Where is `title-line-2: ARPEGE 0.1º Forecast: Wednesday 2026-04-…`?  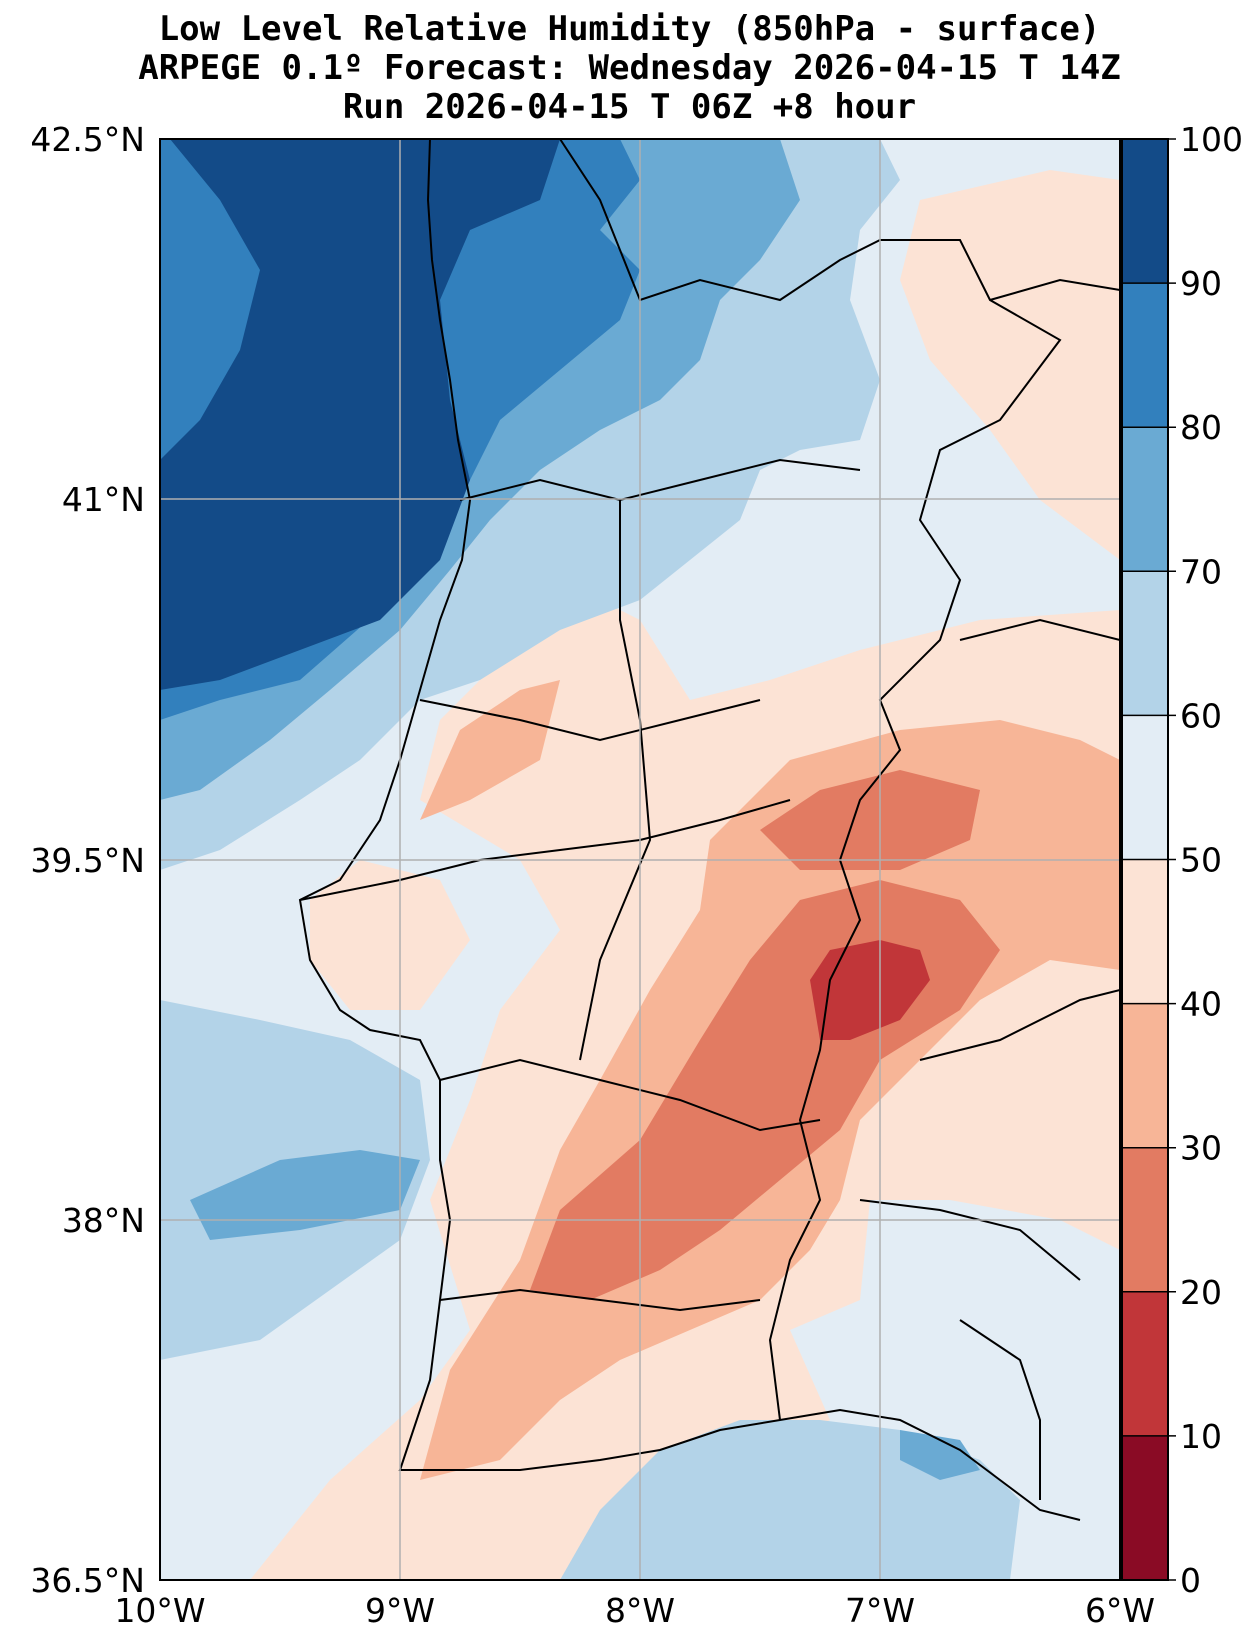 title-line-2: ARPEGE 0.1º Forecast: Wednesday 2026-04-… is located at coordinates (629, 68).